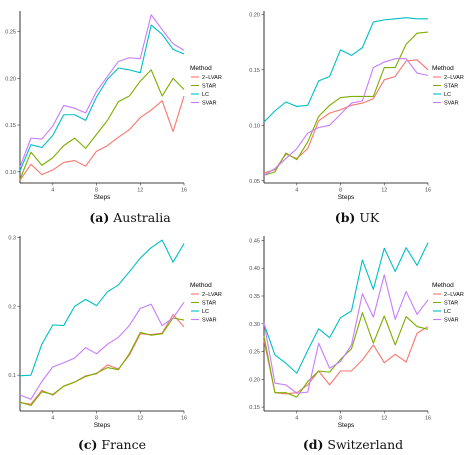 The height and width of the screenshot is (455, 474). I want to click on y-tick-label: 0.30, so click(254, 325).